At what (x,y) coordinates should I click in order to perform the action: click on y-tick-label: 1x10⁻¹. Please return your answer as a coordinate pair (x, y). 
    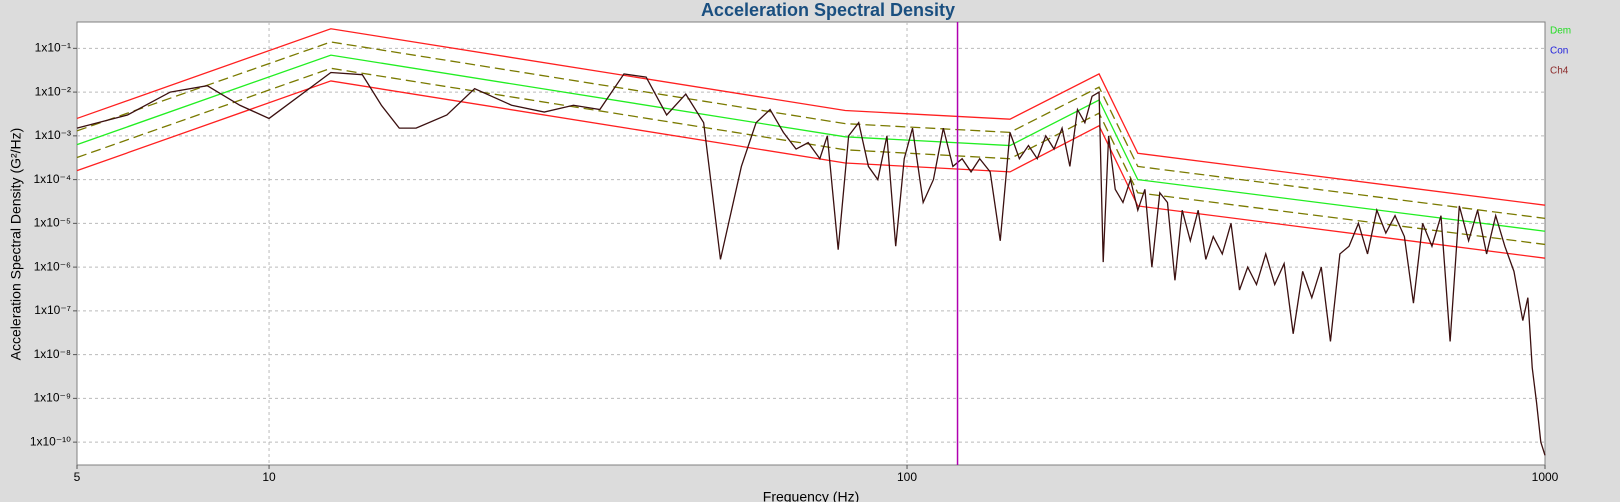
    Looking at the image, I should click on (53, 48).